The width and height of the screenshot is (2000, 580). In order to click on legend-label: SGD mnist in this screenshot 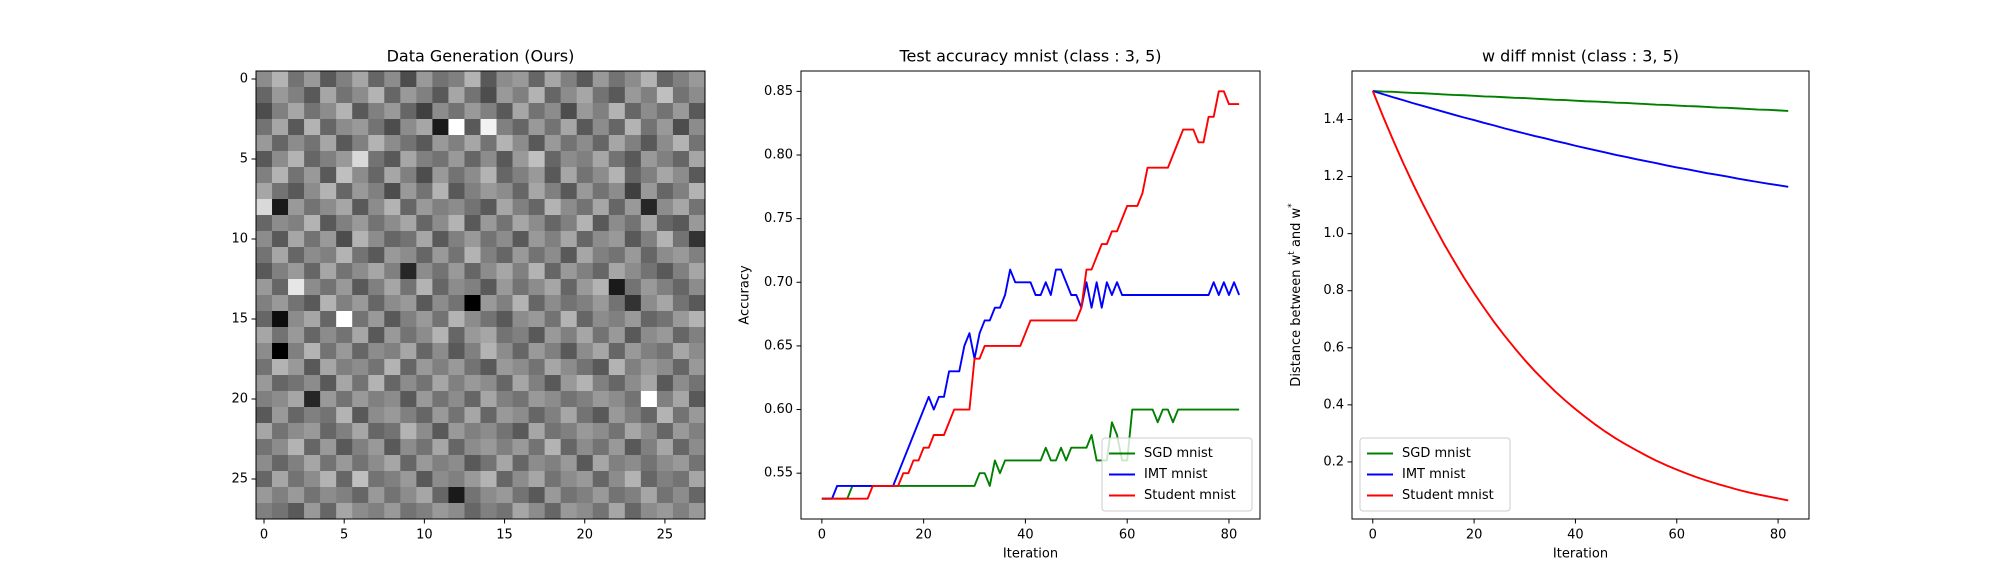, I will do `click(1178, 453)`.